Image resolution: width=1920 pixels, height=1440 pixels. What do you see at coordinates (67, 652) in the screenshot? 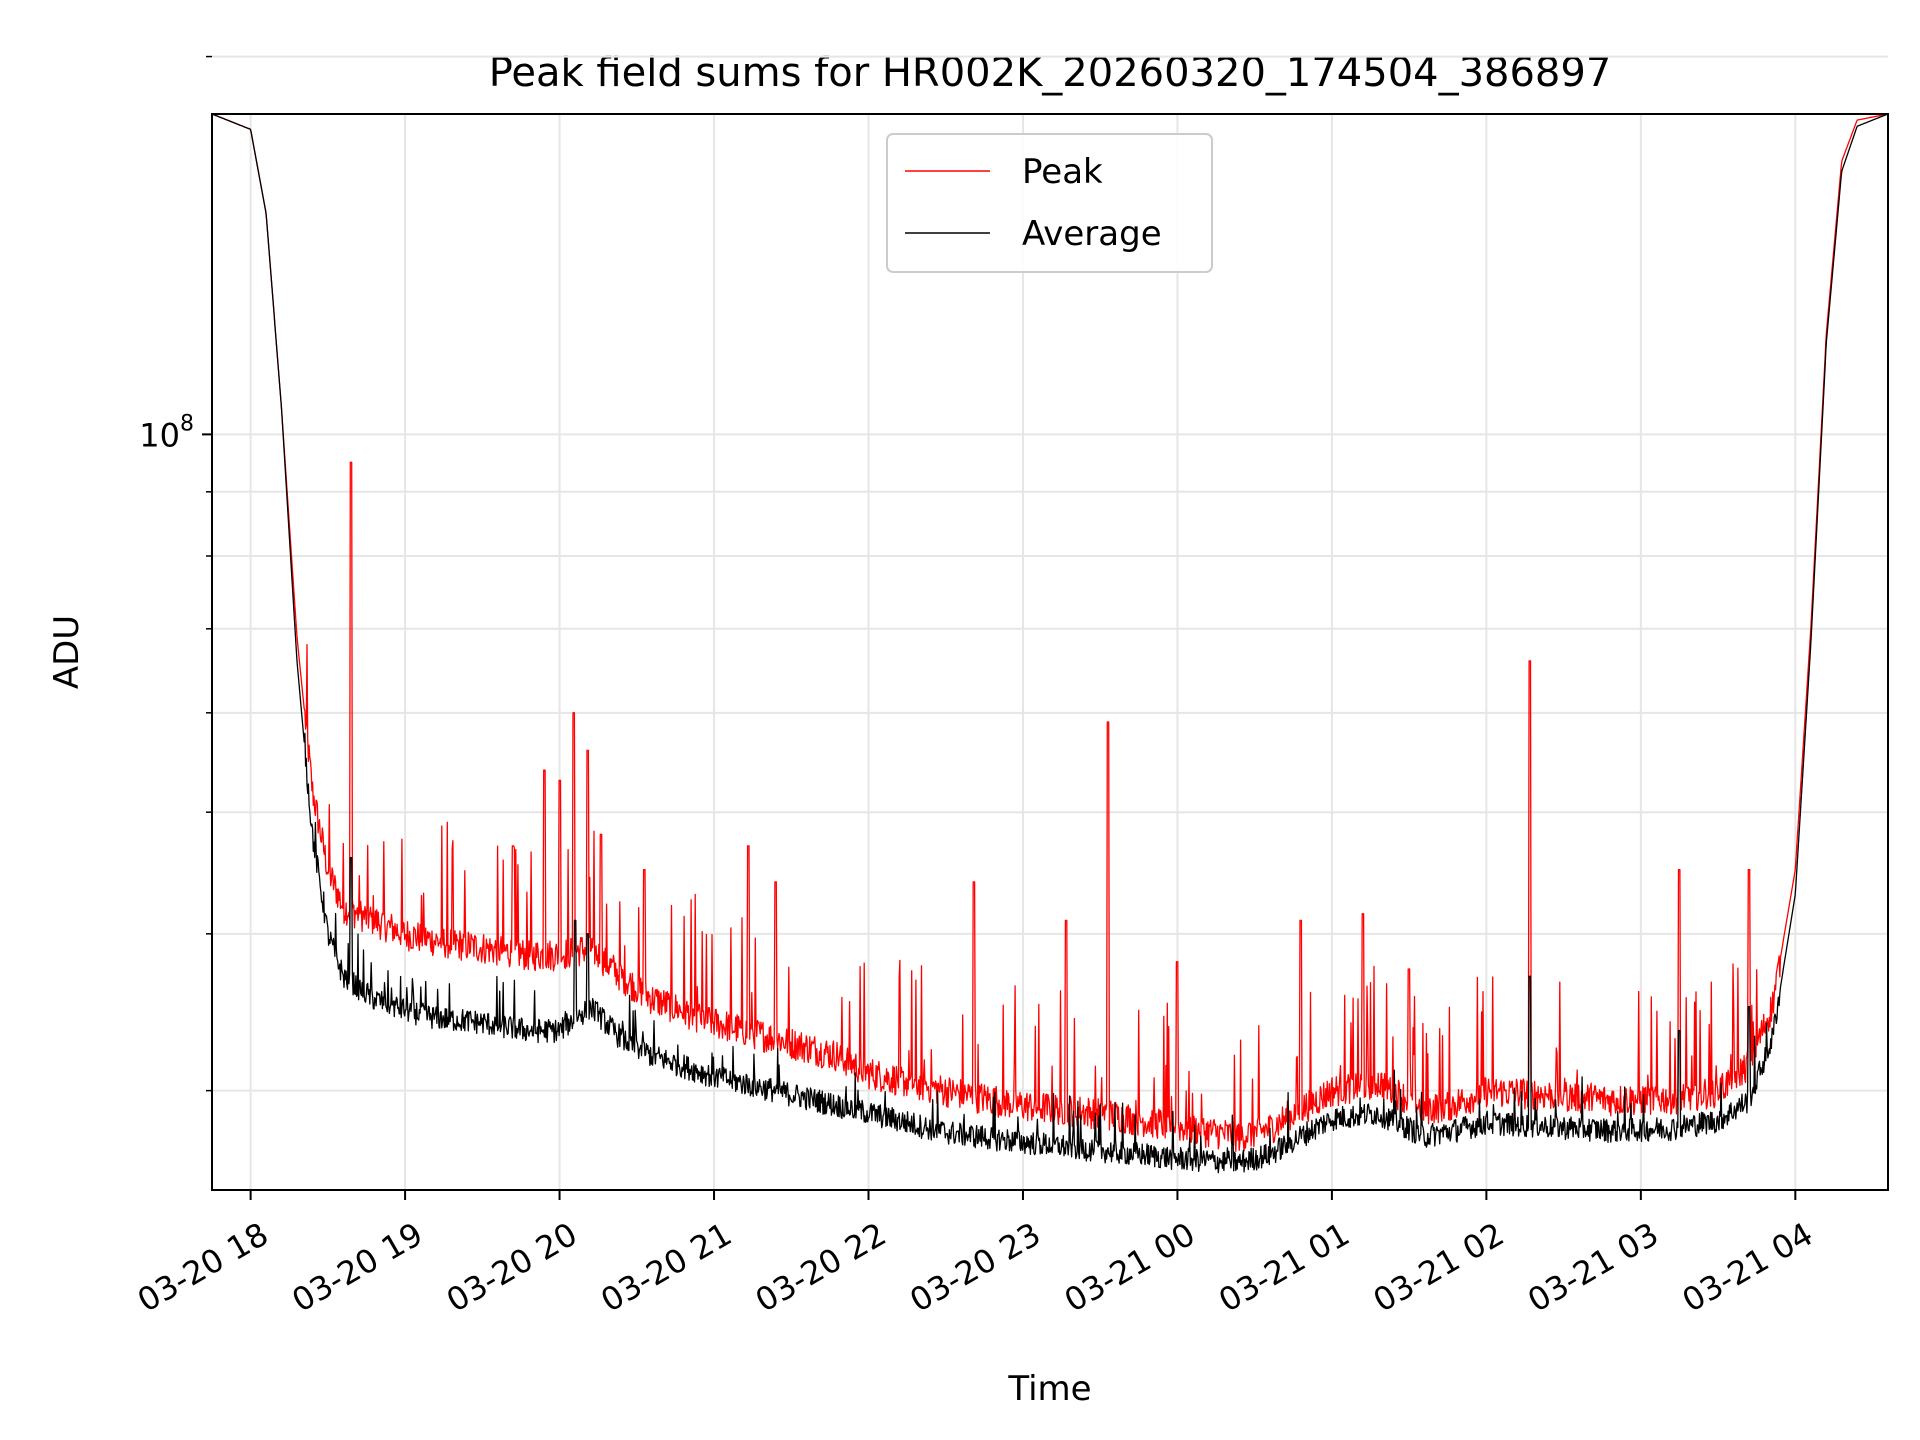
I see `y-axis-label: ADU` at bounding box center [67, 652].